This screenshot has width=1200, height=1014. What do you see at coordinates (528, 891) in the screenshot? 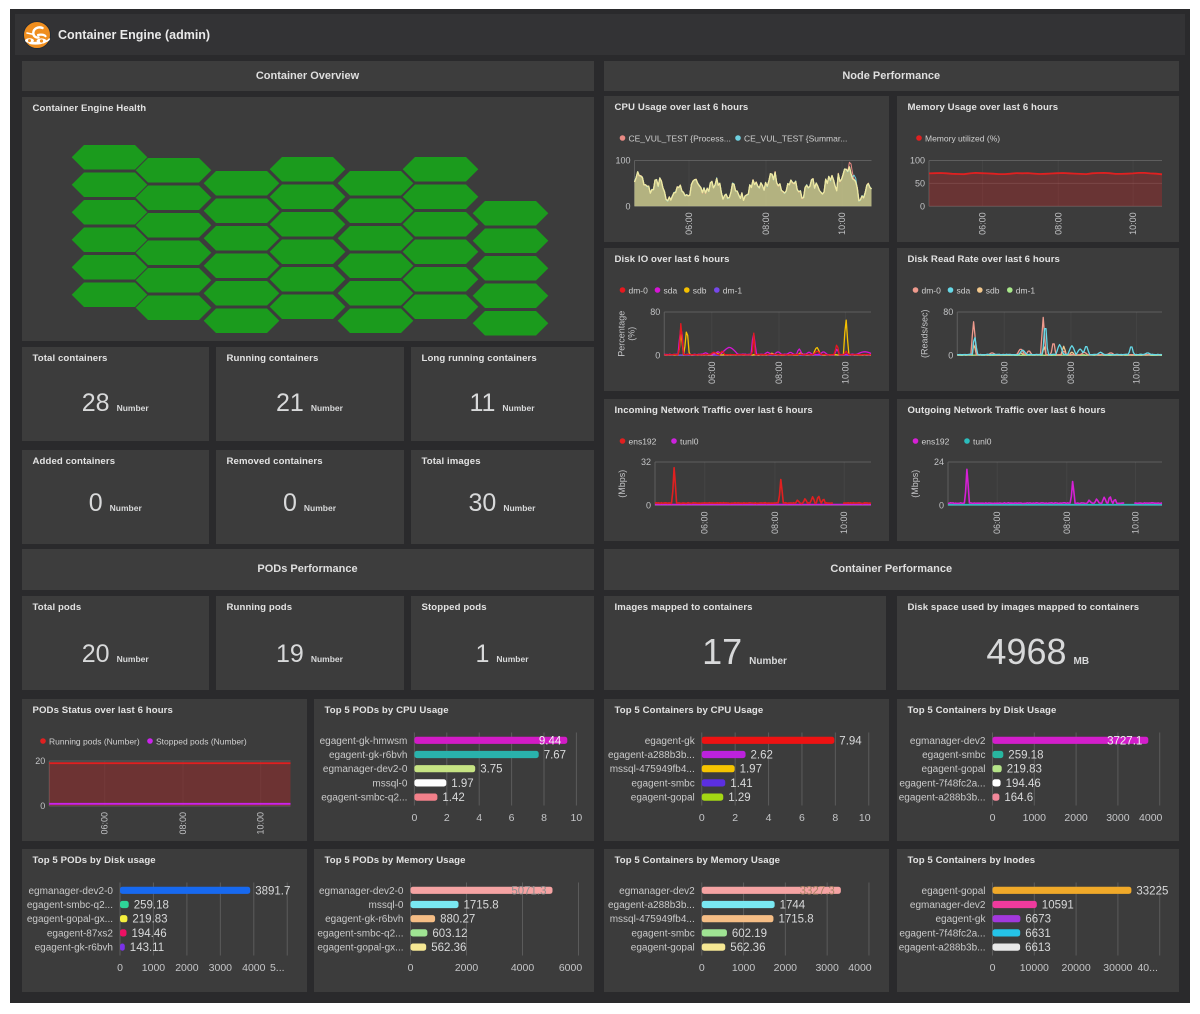
I see `svg-text: 5071.3` at bounding box center [528, 891].